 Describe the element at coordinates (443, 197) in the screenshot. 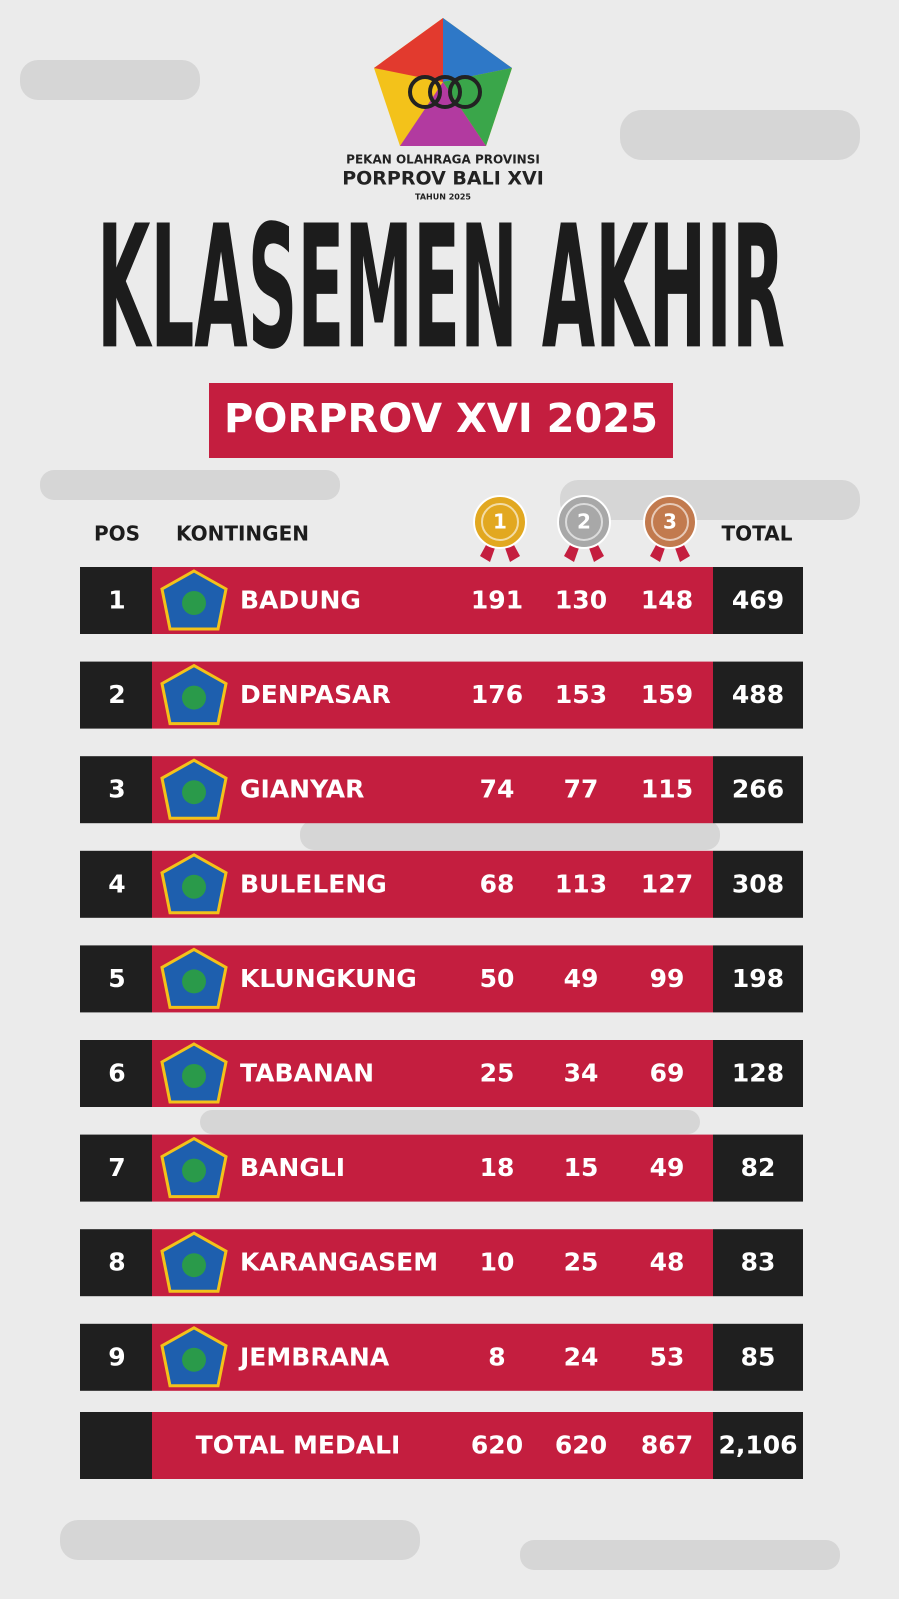

I see `logo-line: TAHUN 2025` at that location.